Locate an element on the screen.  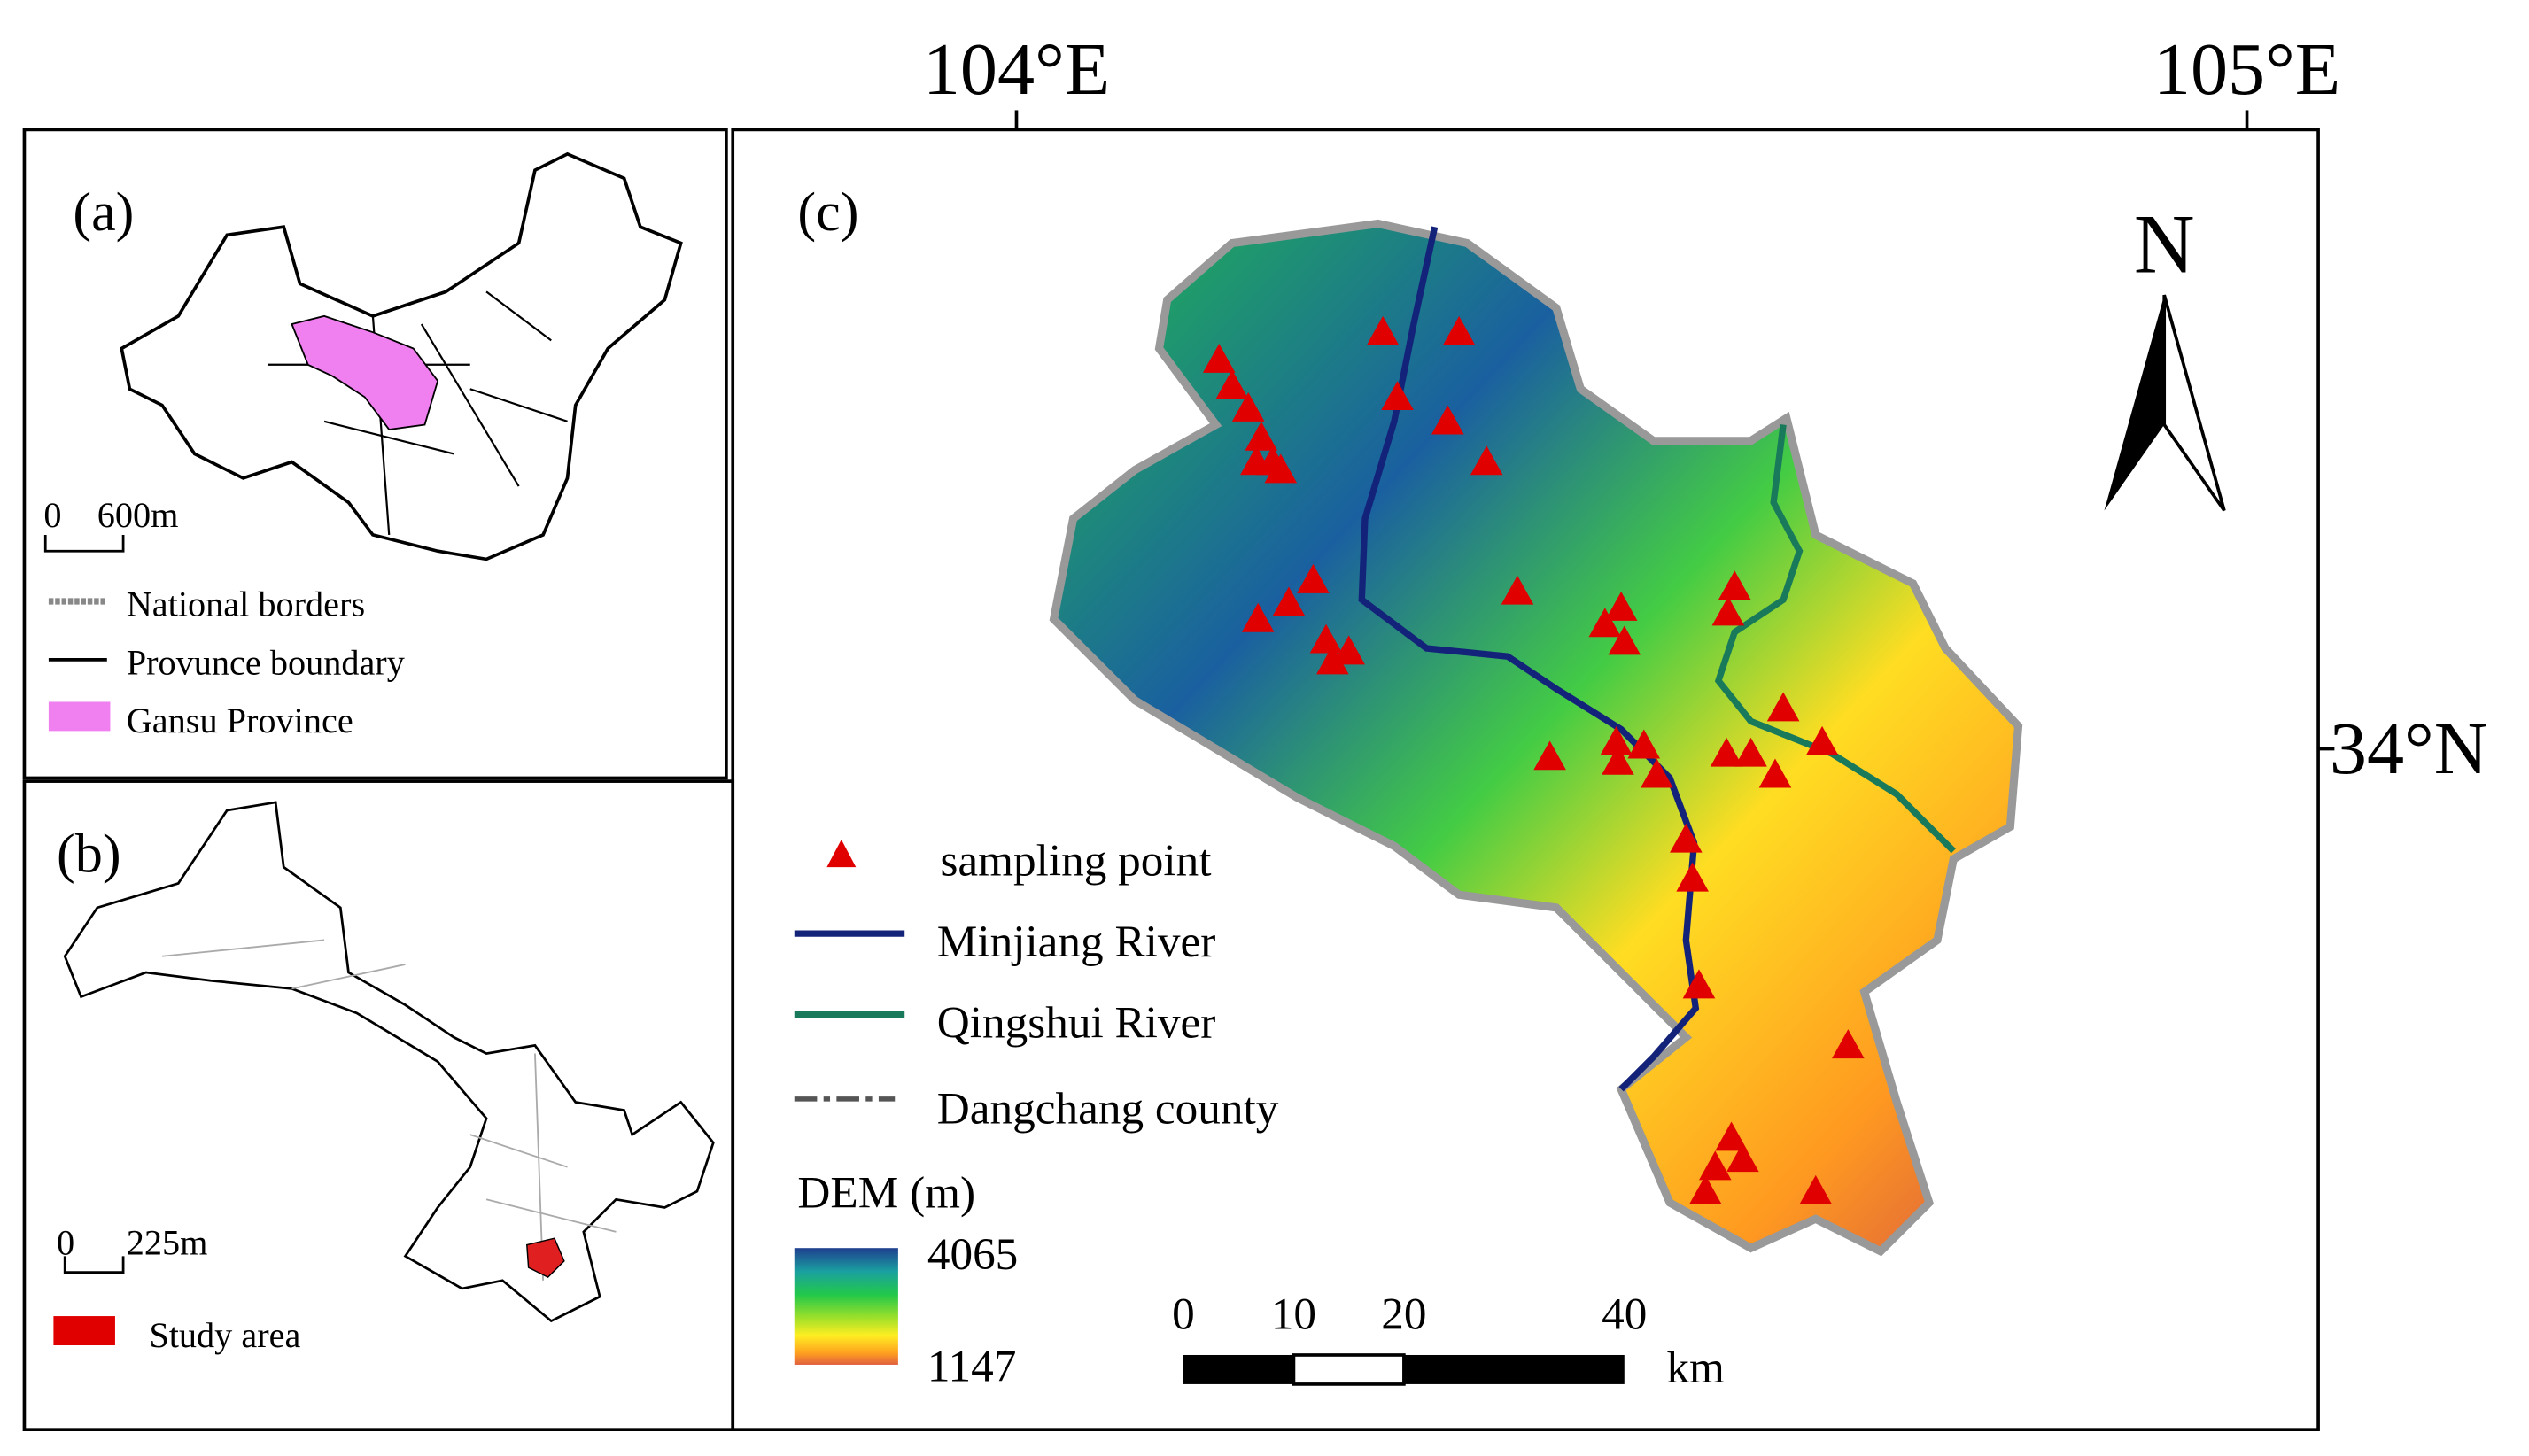
legend-label: Minjiang River is located at coordinates (1077, 942).